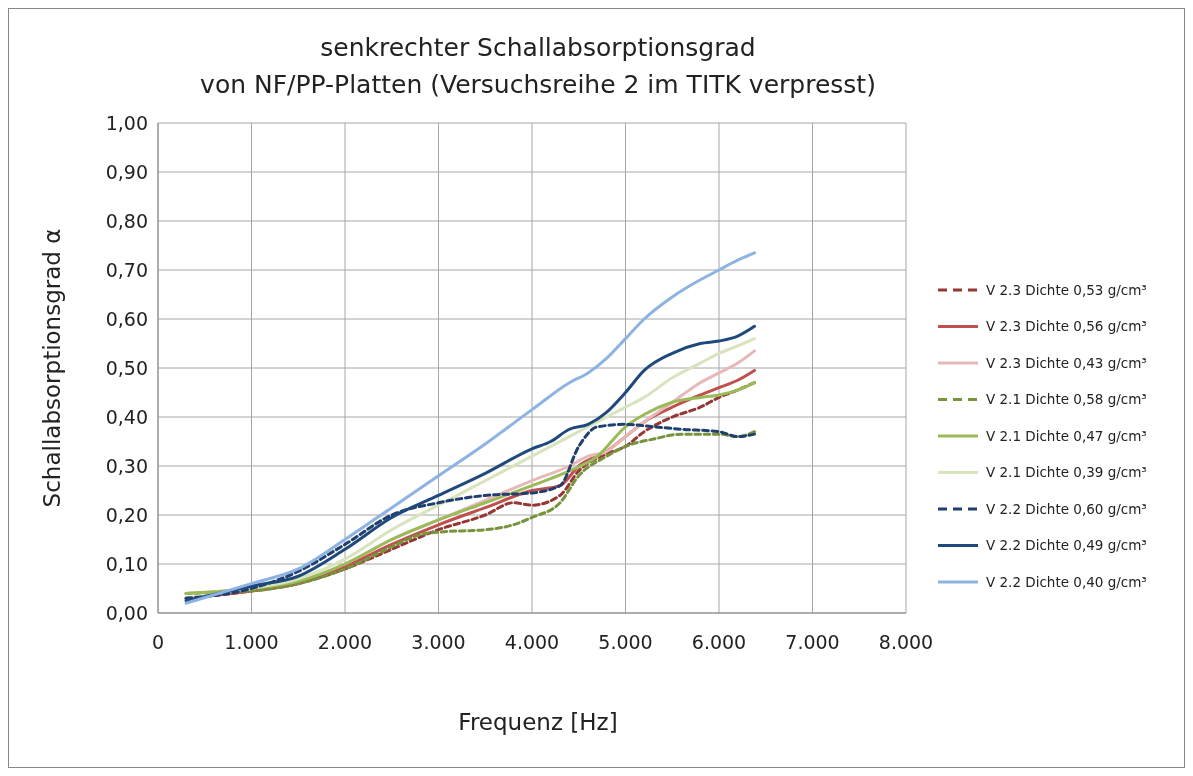  Describe the element at coordinates (538, 722) in the screenshot. I see `x-axis-title: Frequenz [Hz]` at that location.